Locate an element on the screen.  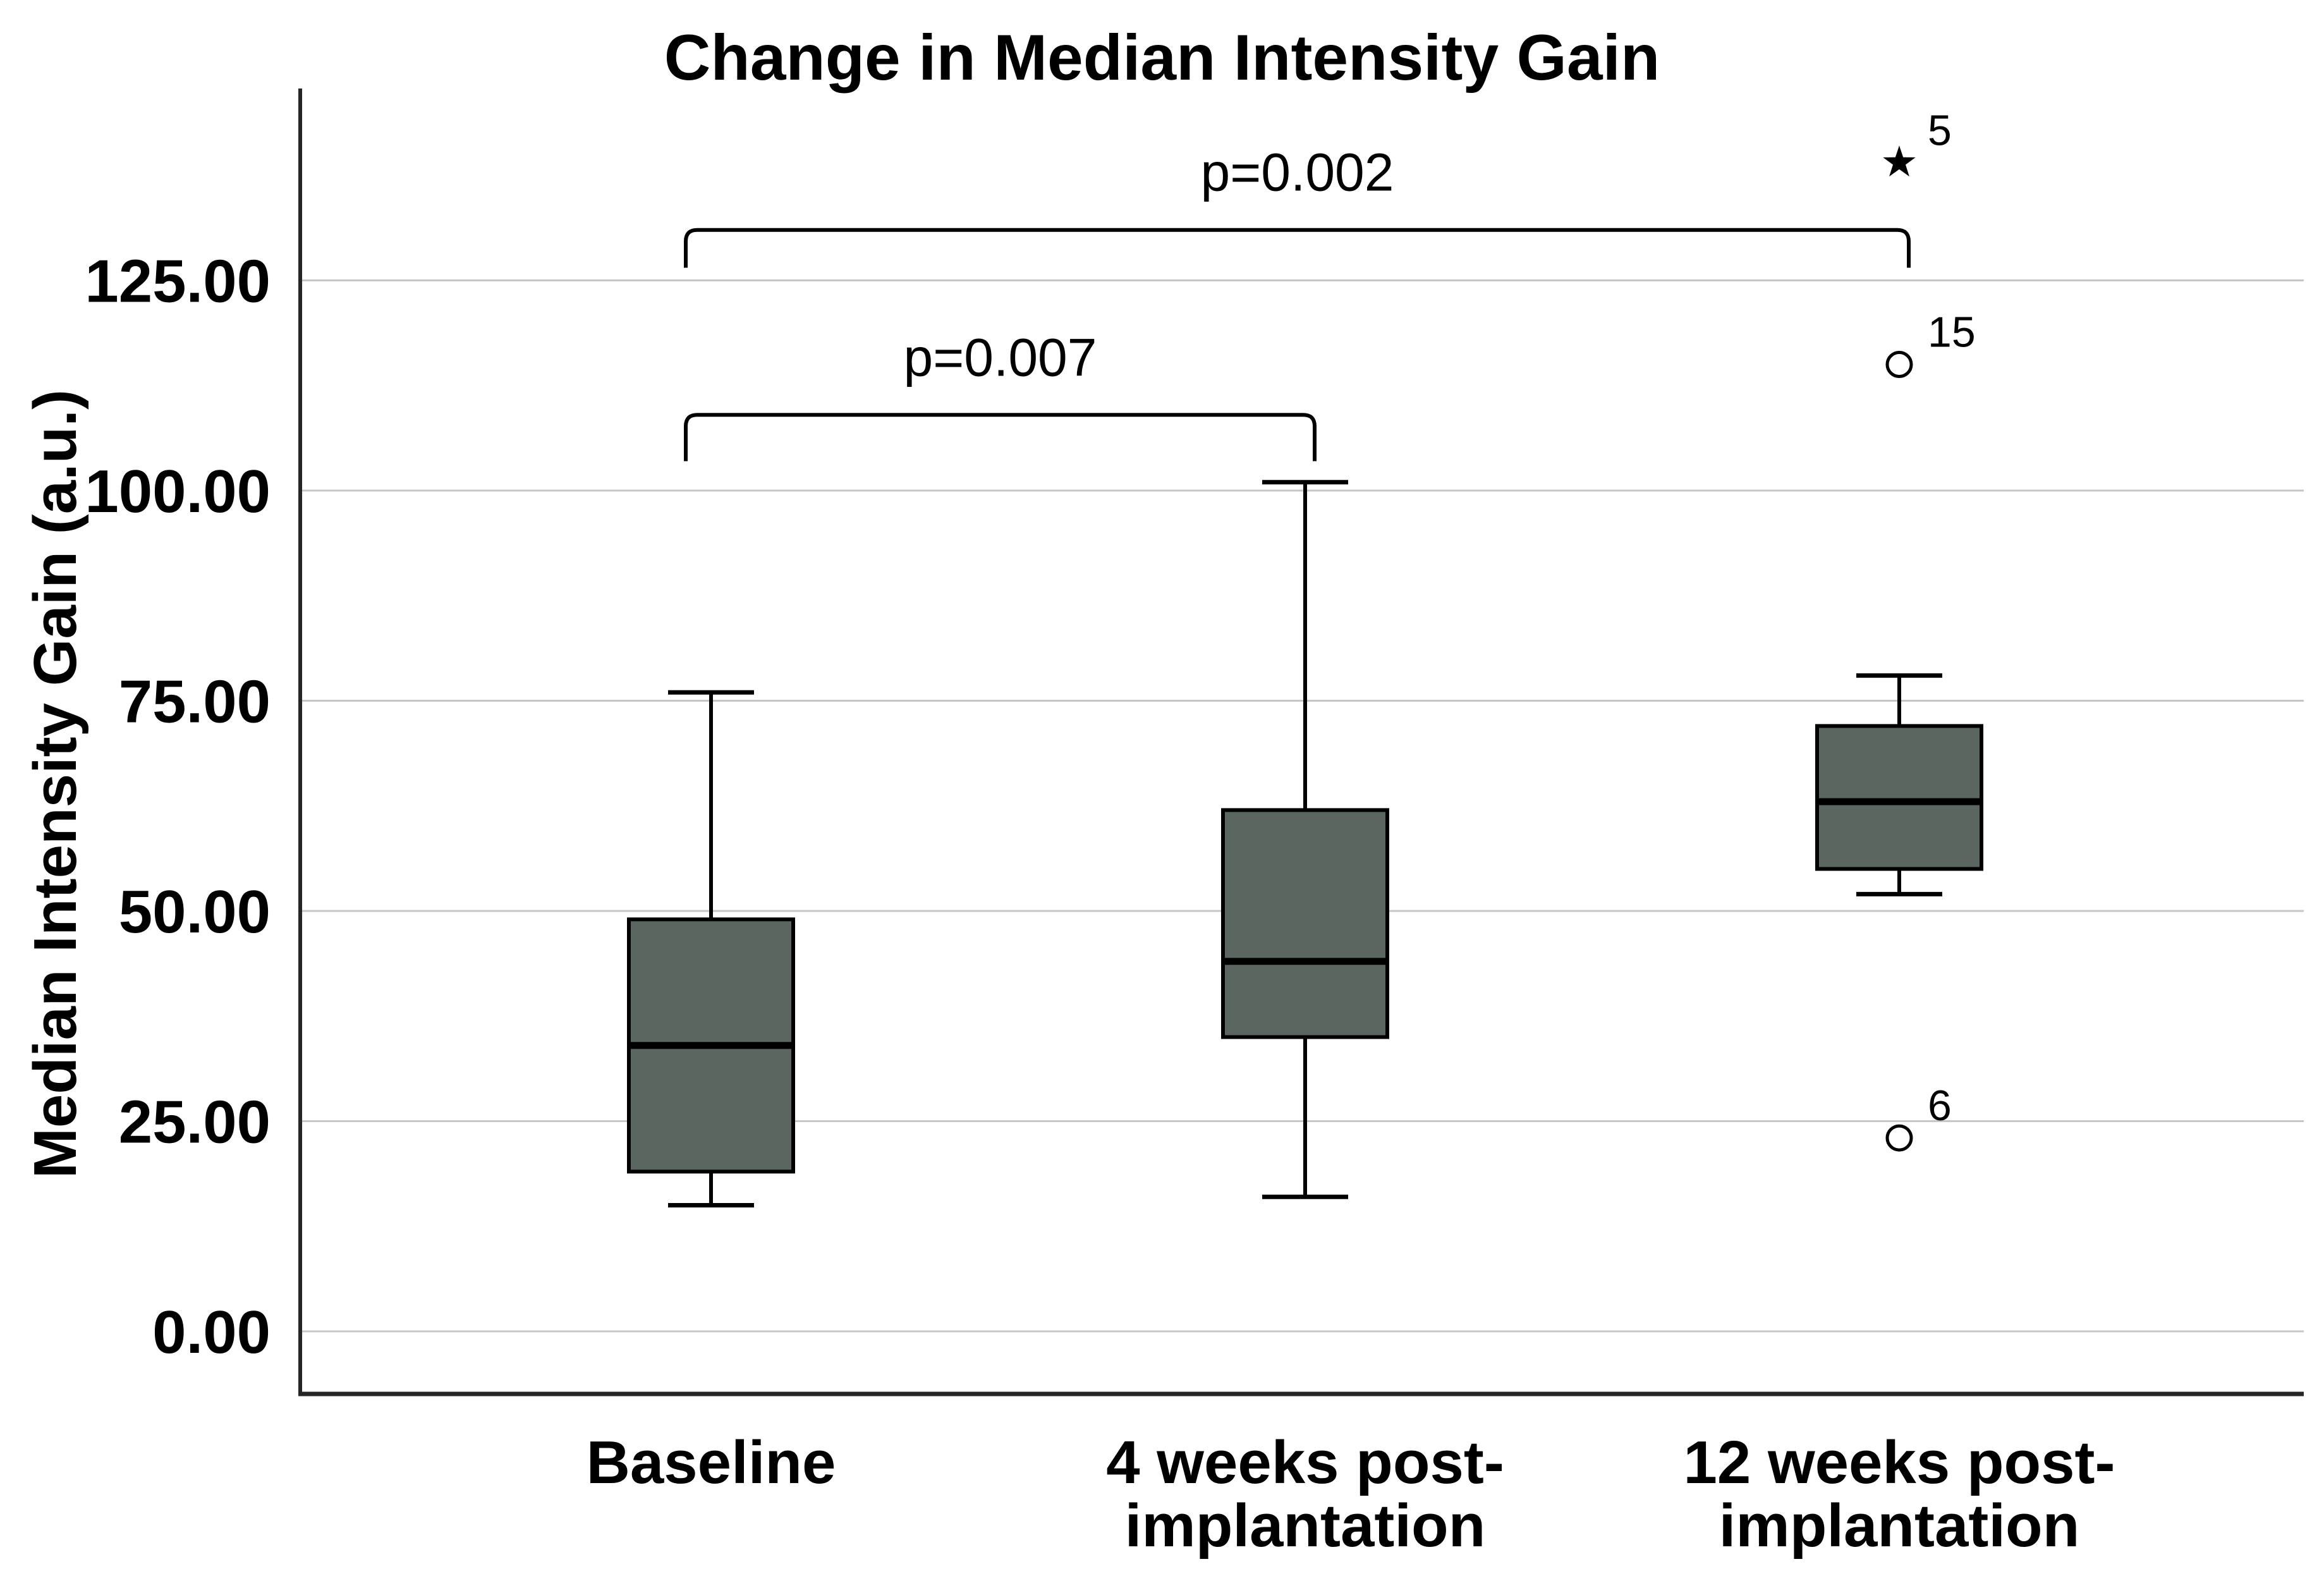
p-value-label: p=0.007 is located at coordinates (1000, 357).